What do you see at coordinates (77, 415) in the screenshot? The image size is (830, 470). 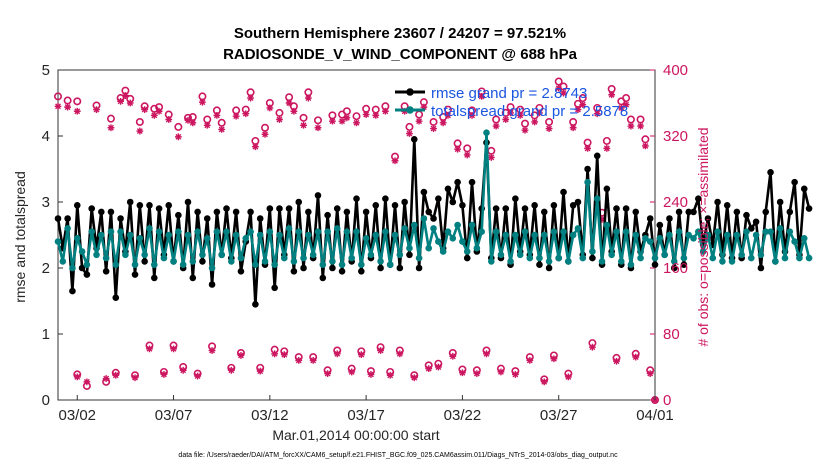 I see `x-tick-label: 03/02` at bounding box center [77, 415].